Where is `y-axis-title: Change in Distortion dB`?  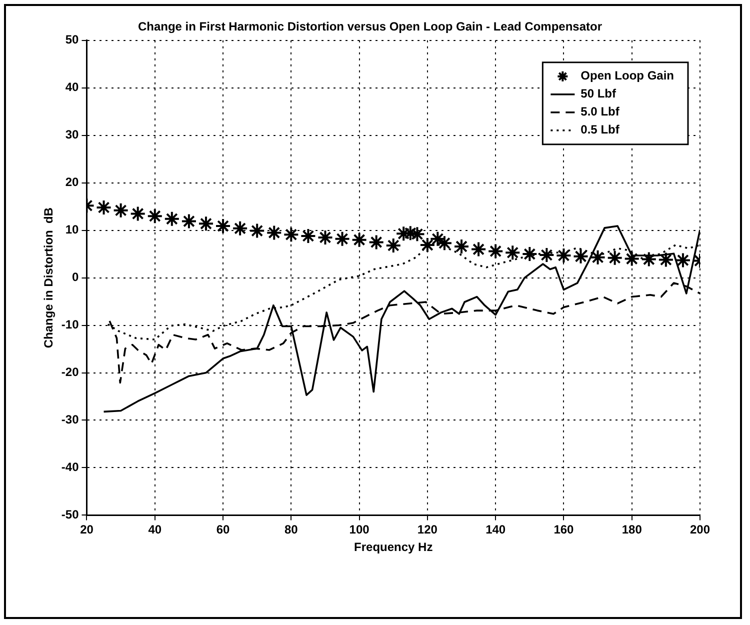 y-axis-title: Change in Distortion dB is located at coordinates (49, 277).